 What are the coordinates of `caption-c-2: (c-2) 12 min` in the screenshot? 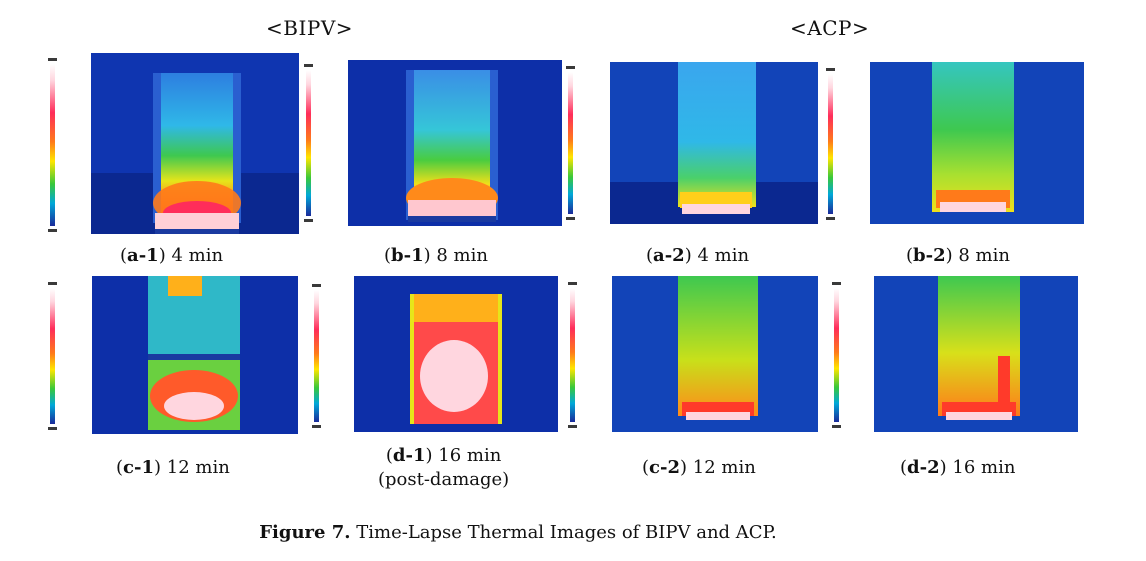 It's located at (699, 467).